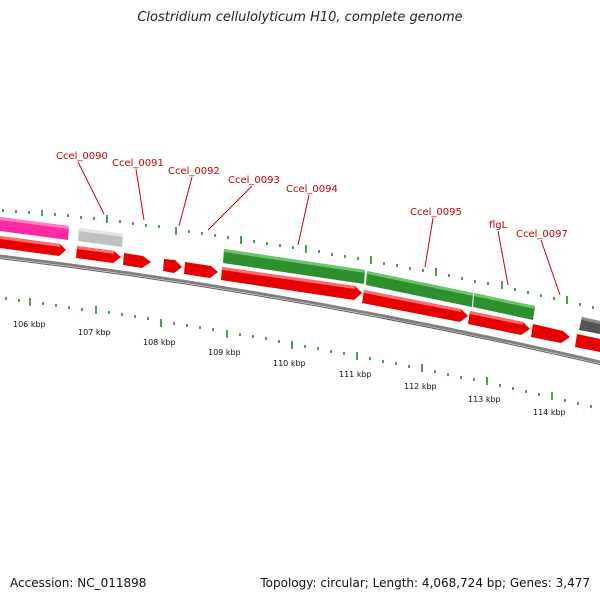 The image size is (600, 600). Describe the element at coordinates (549, 412) in the screenshot. I see `kbp-label-114: 114 kbp` at that location.